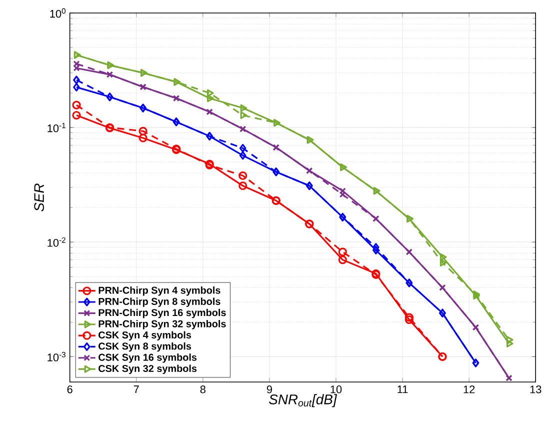 The image size is (545, 426). What do you see at coordinates (57, 357) in the screenshot?
I see `y-tick-label: 10$^{-3}$` at bounding box center [57, 357].